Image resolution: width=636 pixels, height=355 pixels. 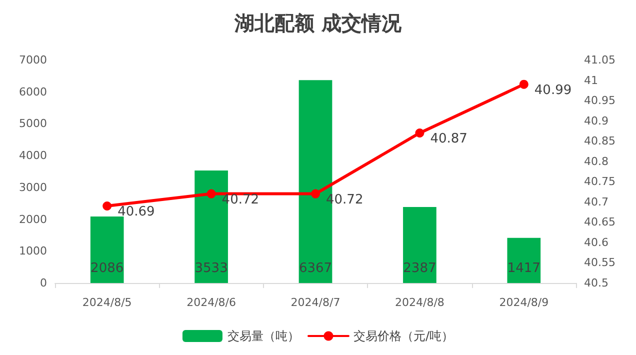 What do you see at coordinates (33, 91) in the screenshot?
I see `y-tick-label: 6000` at bounding box center [33, 91].